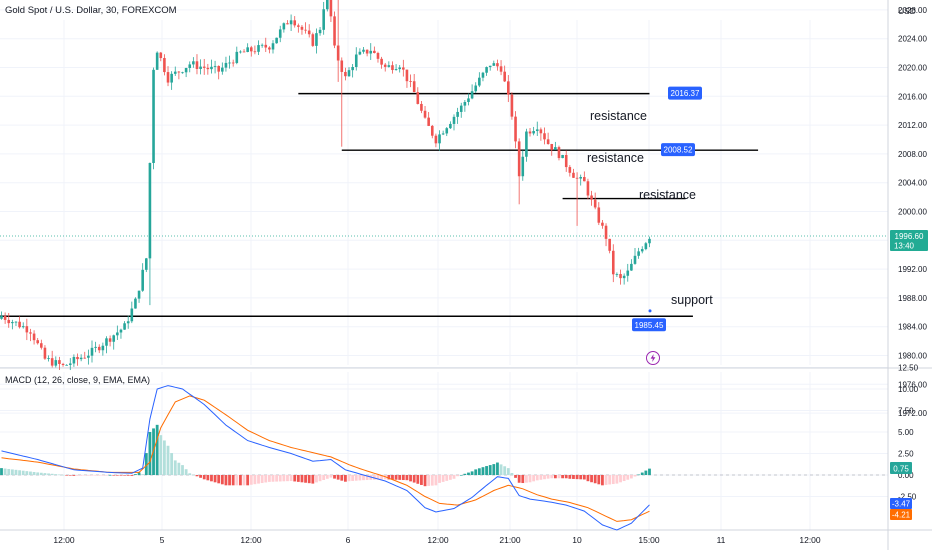  I want to click on price-tick-label: 1976.00, so click(912, 384).